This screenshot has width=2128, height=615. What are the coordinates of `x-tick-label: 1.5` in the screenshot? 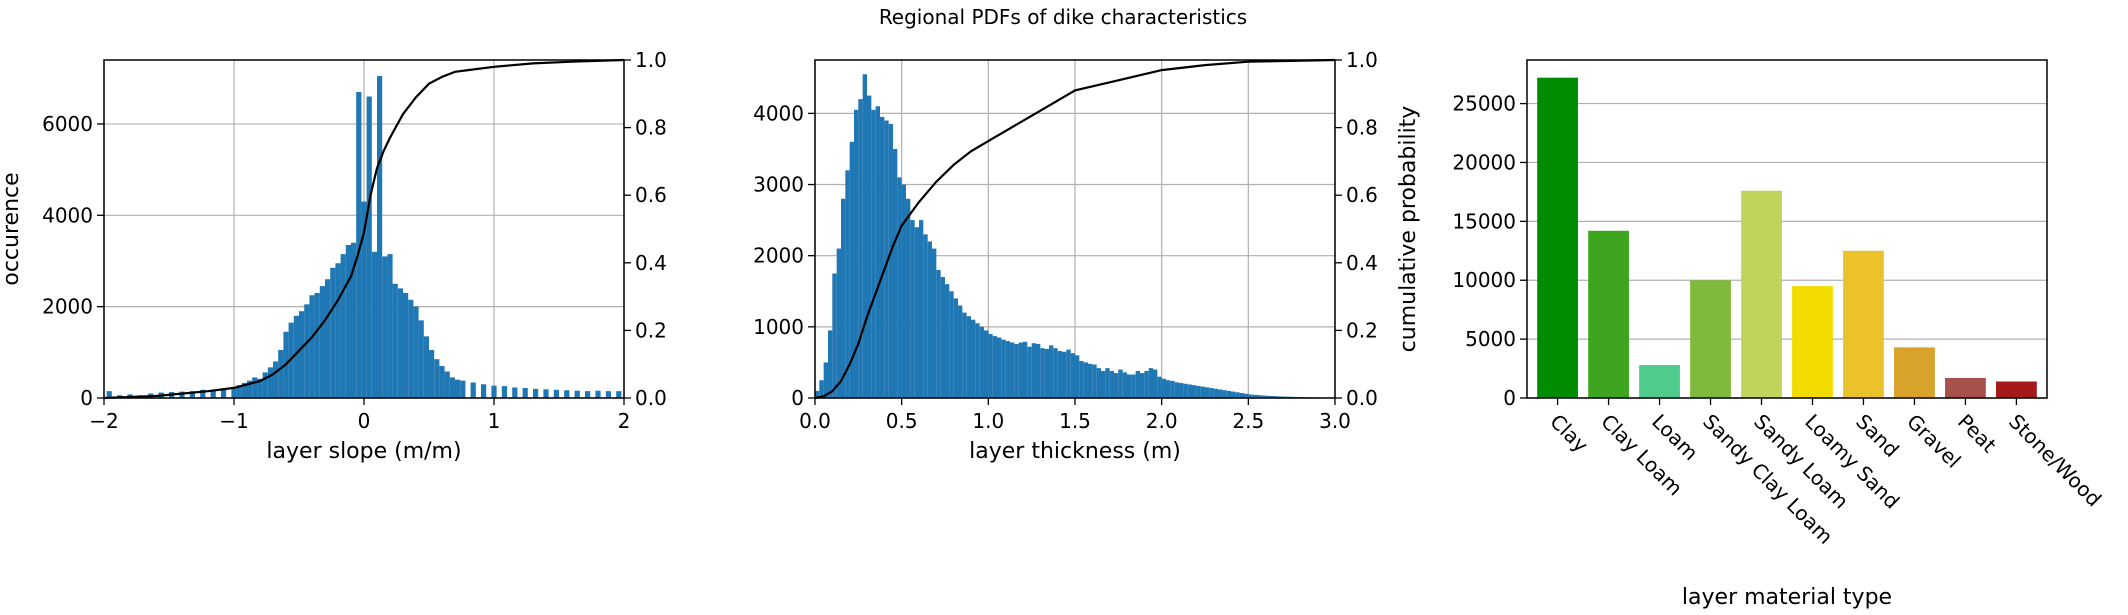 It's located at (1075, 421).